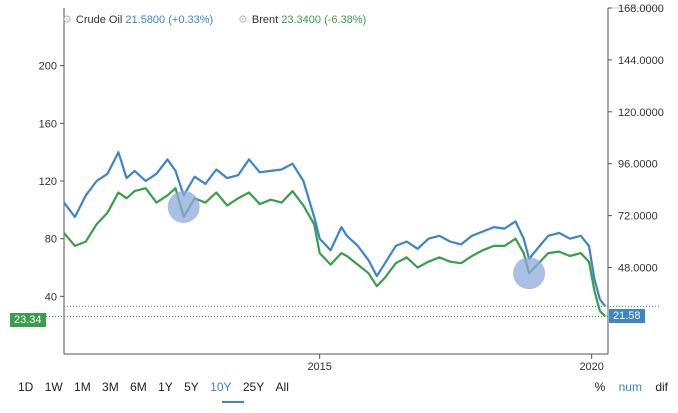 Image resolution: width=678 pixels, height=413 pixels. What do you see at coordinates (638, 269) in the screenshot?
I see `right-tick-label: 48.0000` at bounding box center [638, 269].